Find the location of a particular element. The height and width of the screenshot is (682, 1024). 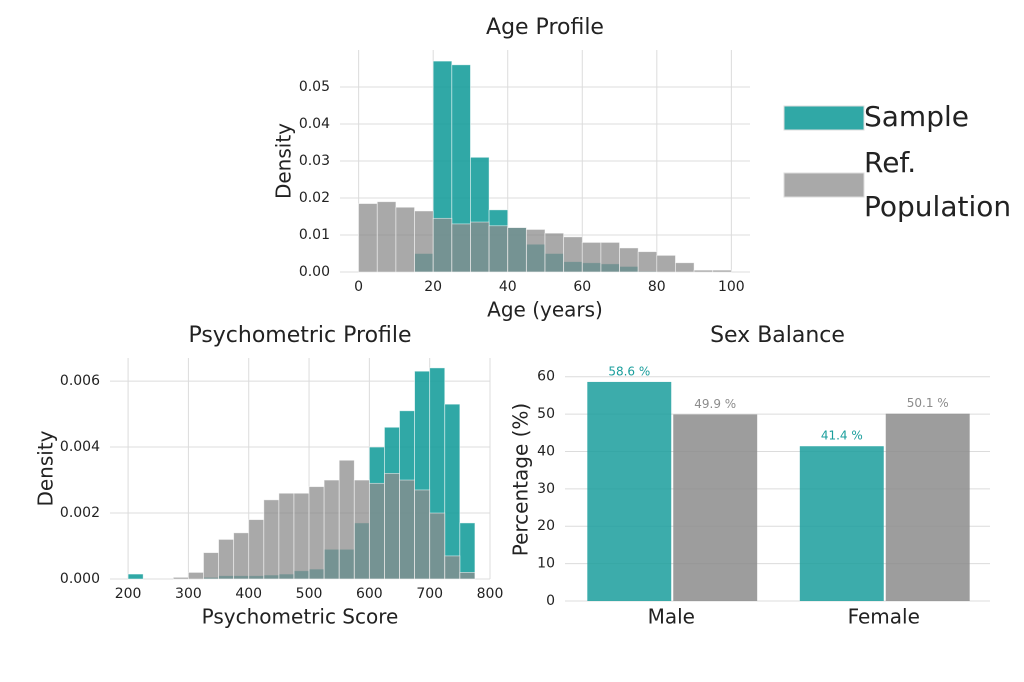

x-tick-label: 20 is located at coordinates (433, 287).